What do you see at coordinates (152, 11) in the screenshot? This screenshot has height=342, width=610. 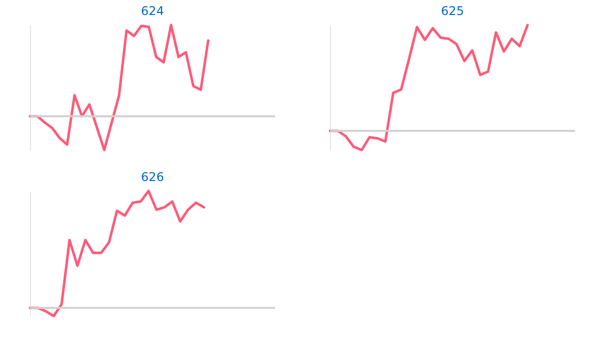 I see `chart-title: 624` at bounding box center [152, 11].